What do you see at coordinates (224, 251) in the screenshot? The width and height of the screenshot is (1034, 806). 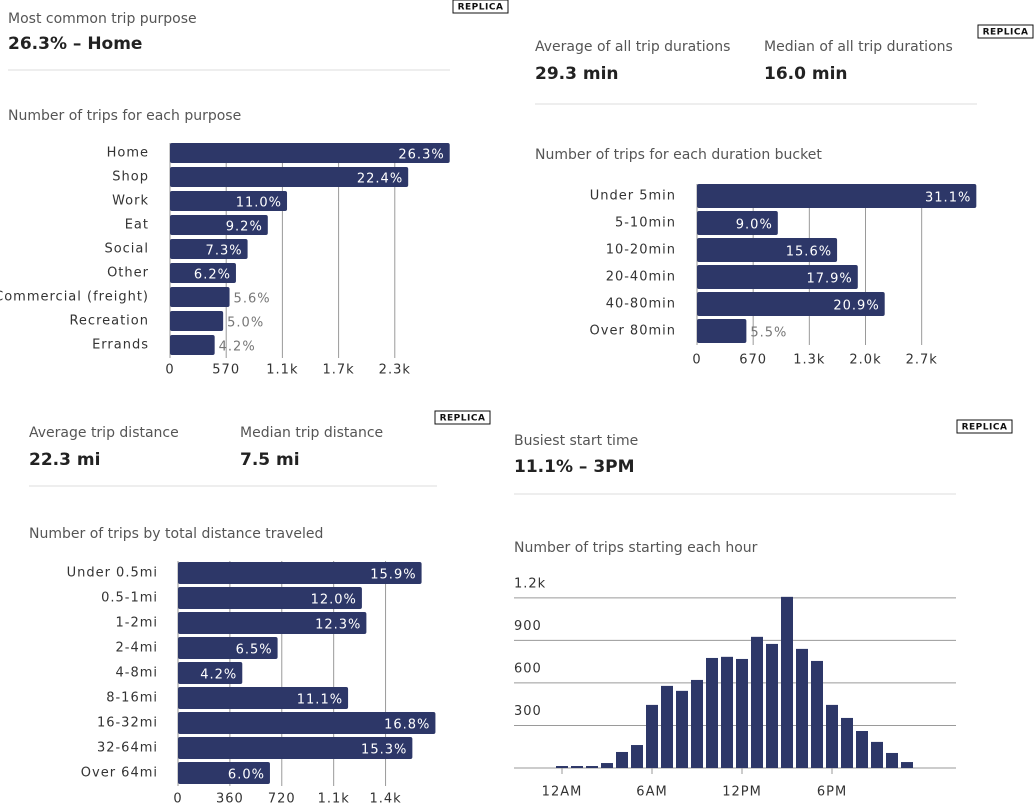 I see `percent-label: 7.3%` at bounding box center [224, 251].